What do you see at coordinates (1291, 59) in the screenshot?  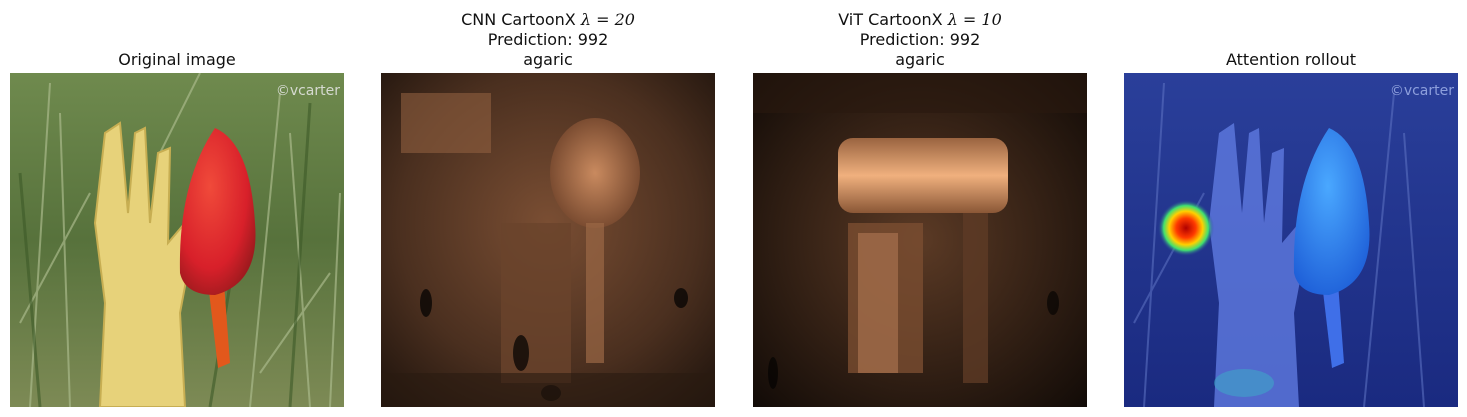 I see `title-line: Attention rollout` at bounding box center [1291, 59].